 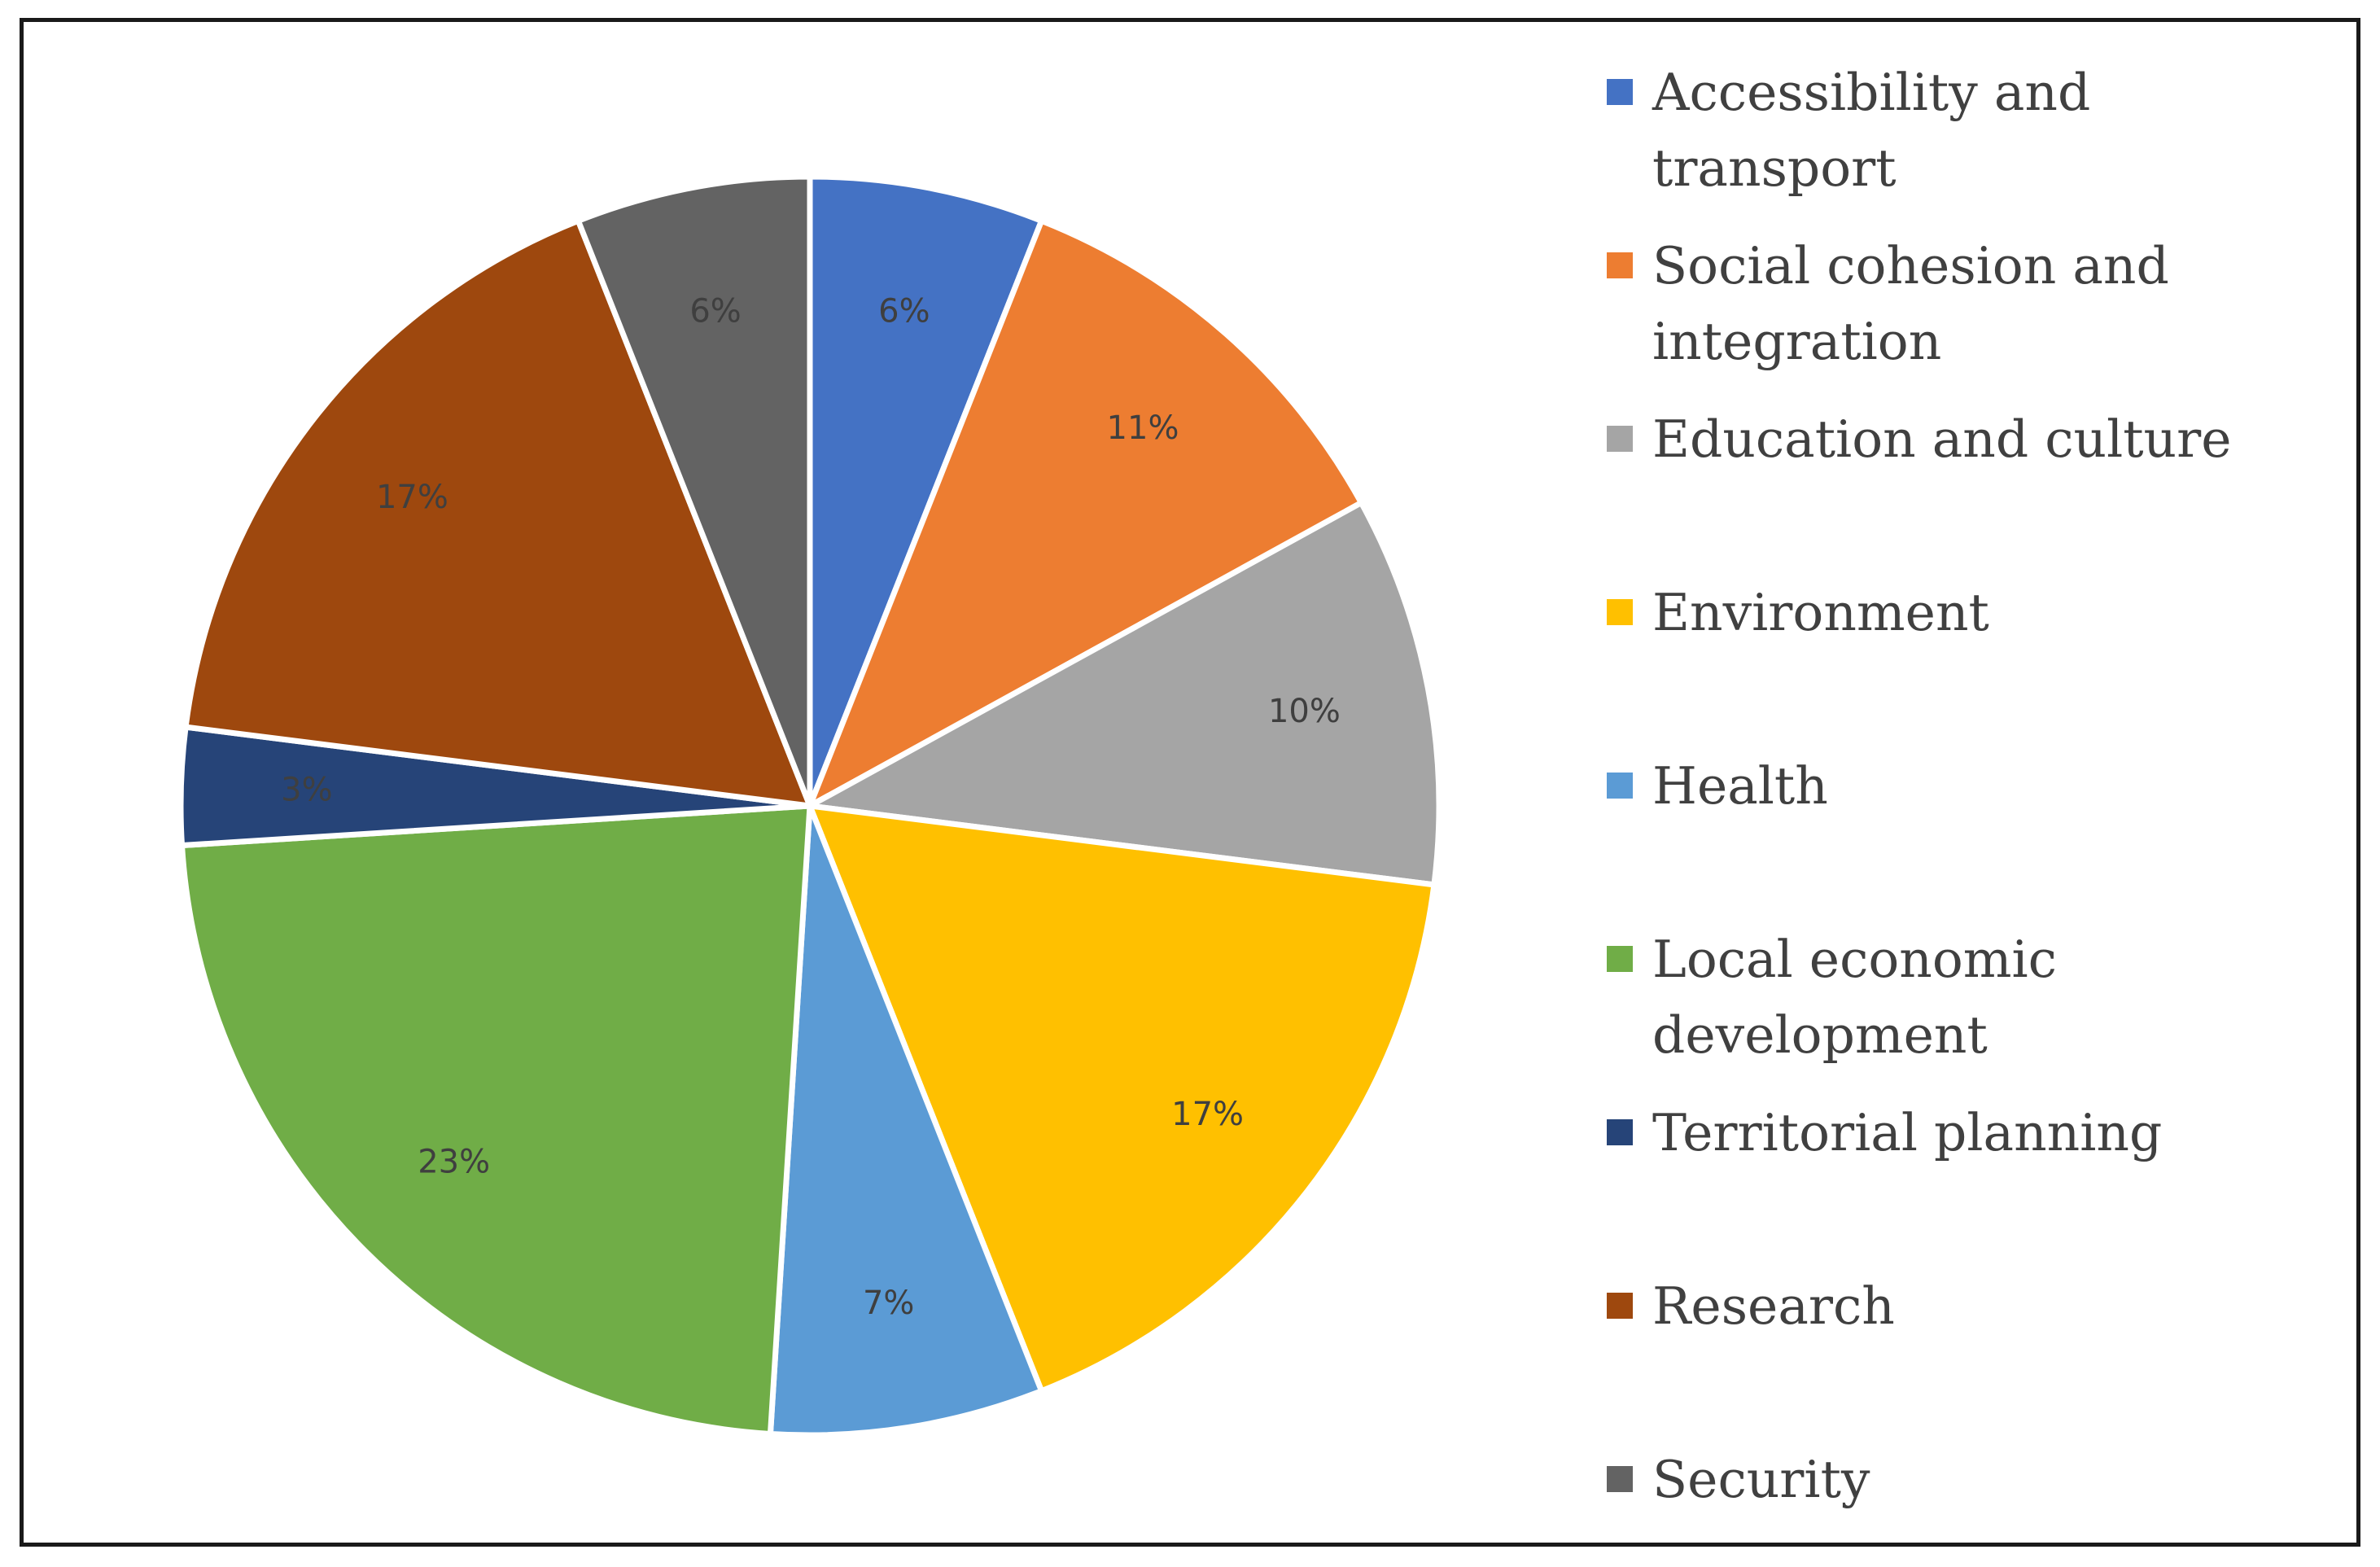 What do you see at coordinates (306, 790) in the screenshot?
I see `data-label-territorial-planning: 3%` at bounding box center [306, 790].